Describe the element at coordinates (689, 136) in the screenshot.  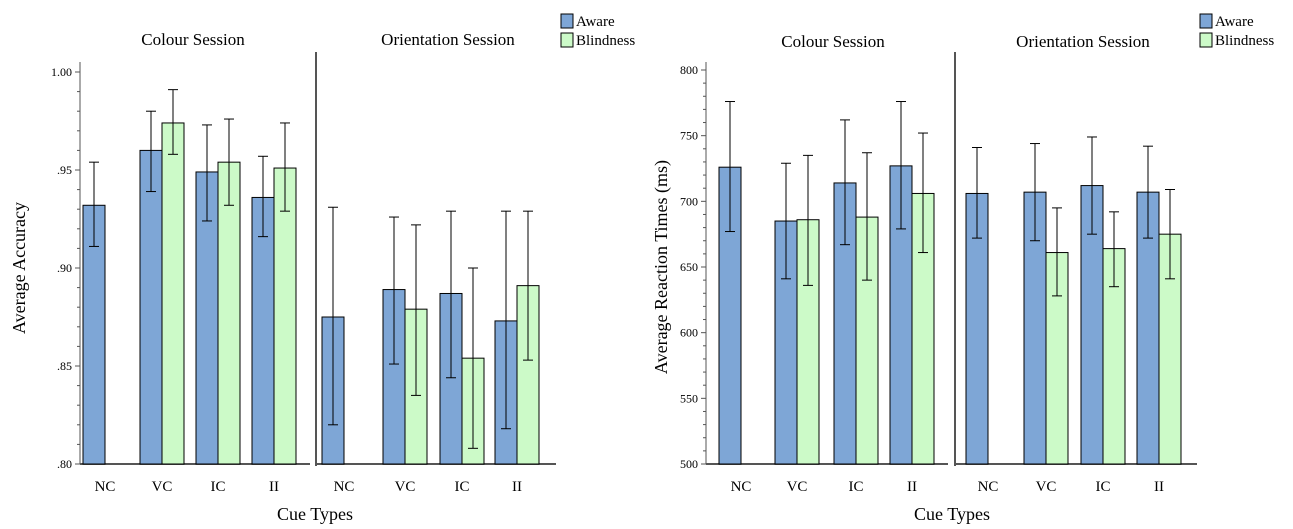
I see `y-tick-label: 750` at that location.